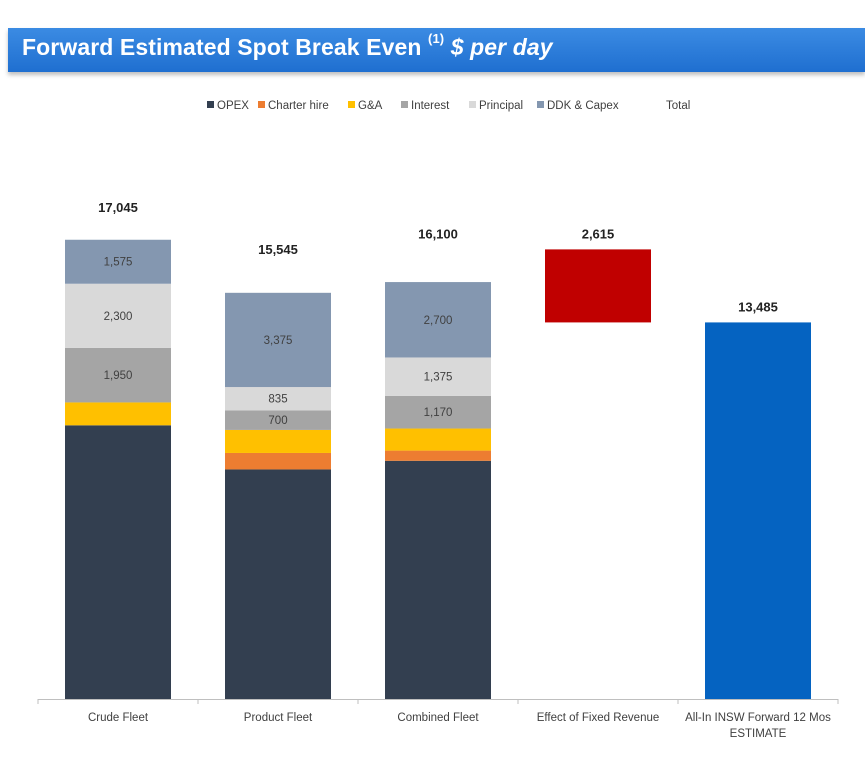 The height and width of the screenshot is (758, 865). What do you see at coordinates (438, 439) in the screenshot?
I see `bar-segment-combined-fleet-g-a` at bounding box center [438, 439].